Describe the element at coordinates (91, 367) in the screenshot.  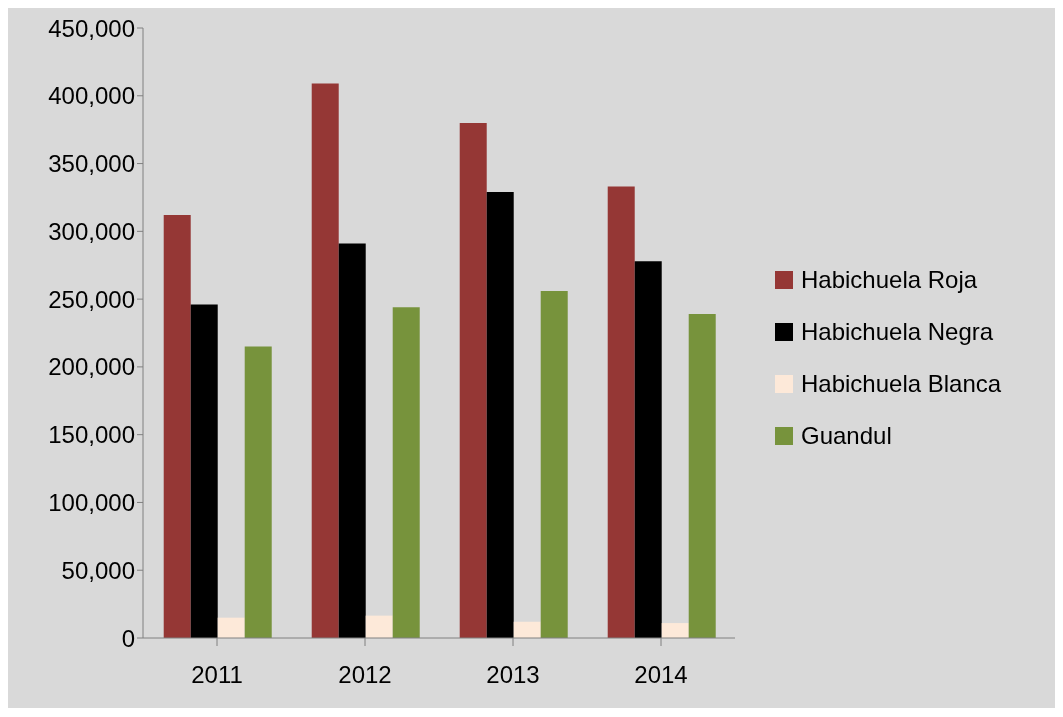
I see `y-tick-label: 200,000` at that location.